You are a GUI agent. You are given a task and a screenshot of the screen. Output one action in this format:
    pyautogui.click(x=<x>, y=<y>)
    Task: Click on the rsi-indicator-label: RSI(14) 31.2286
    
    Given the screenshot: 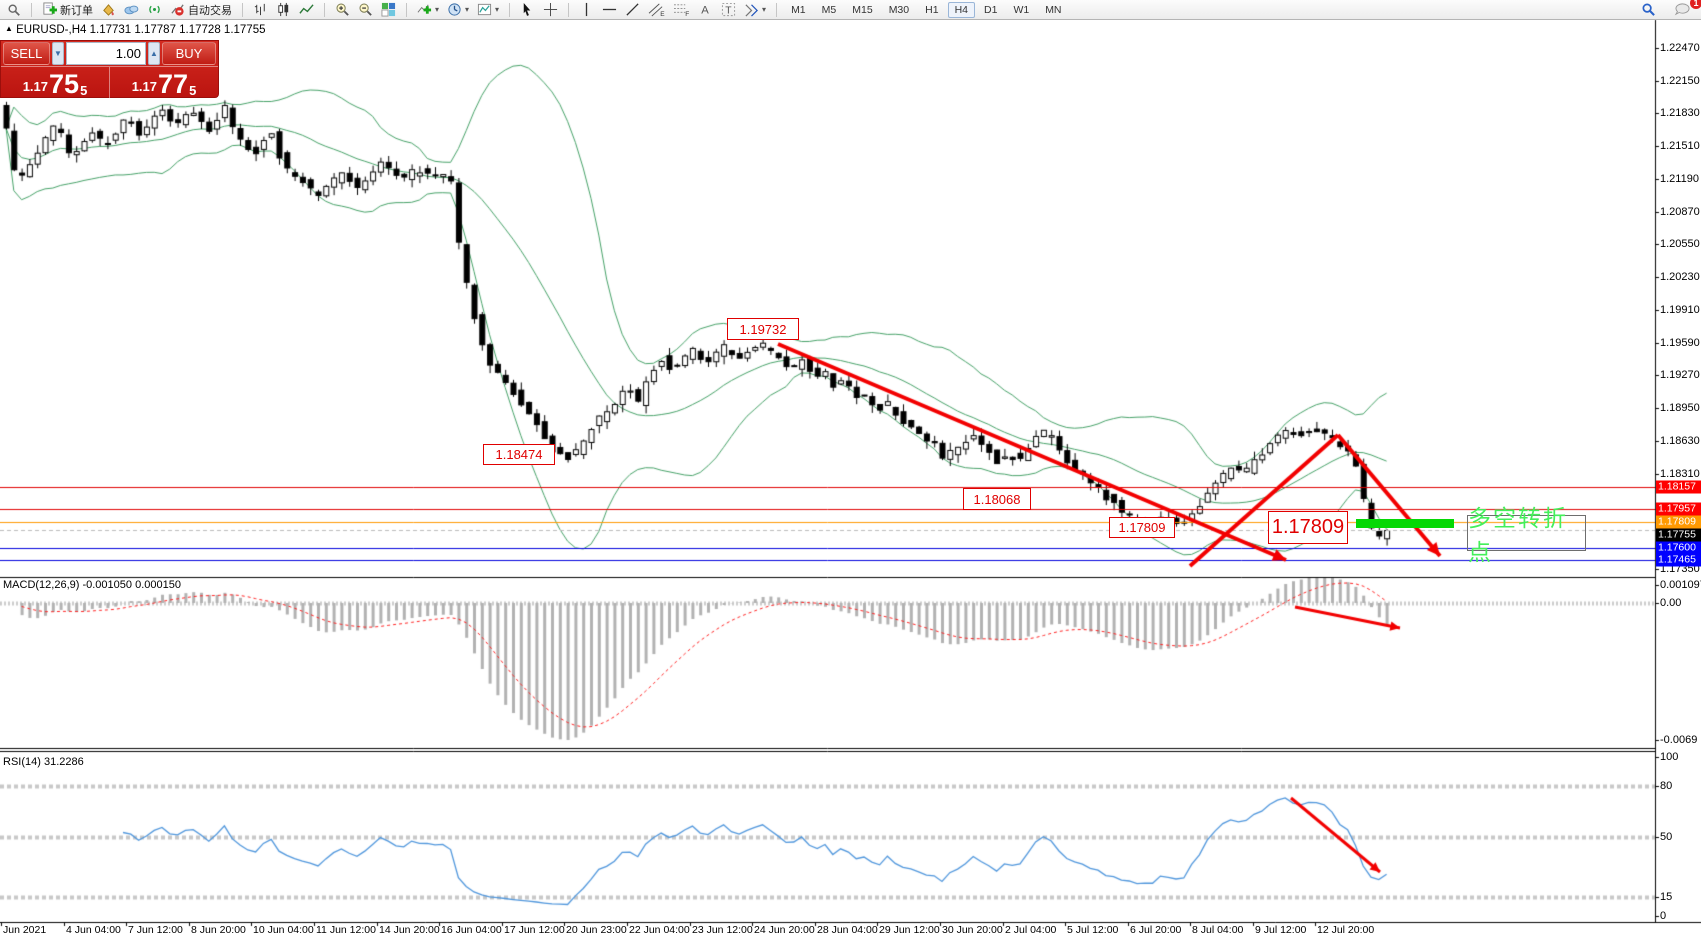 What is the action you would take?
    pyautogui.click(x=43, y=762)
    